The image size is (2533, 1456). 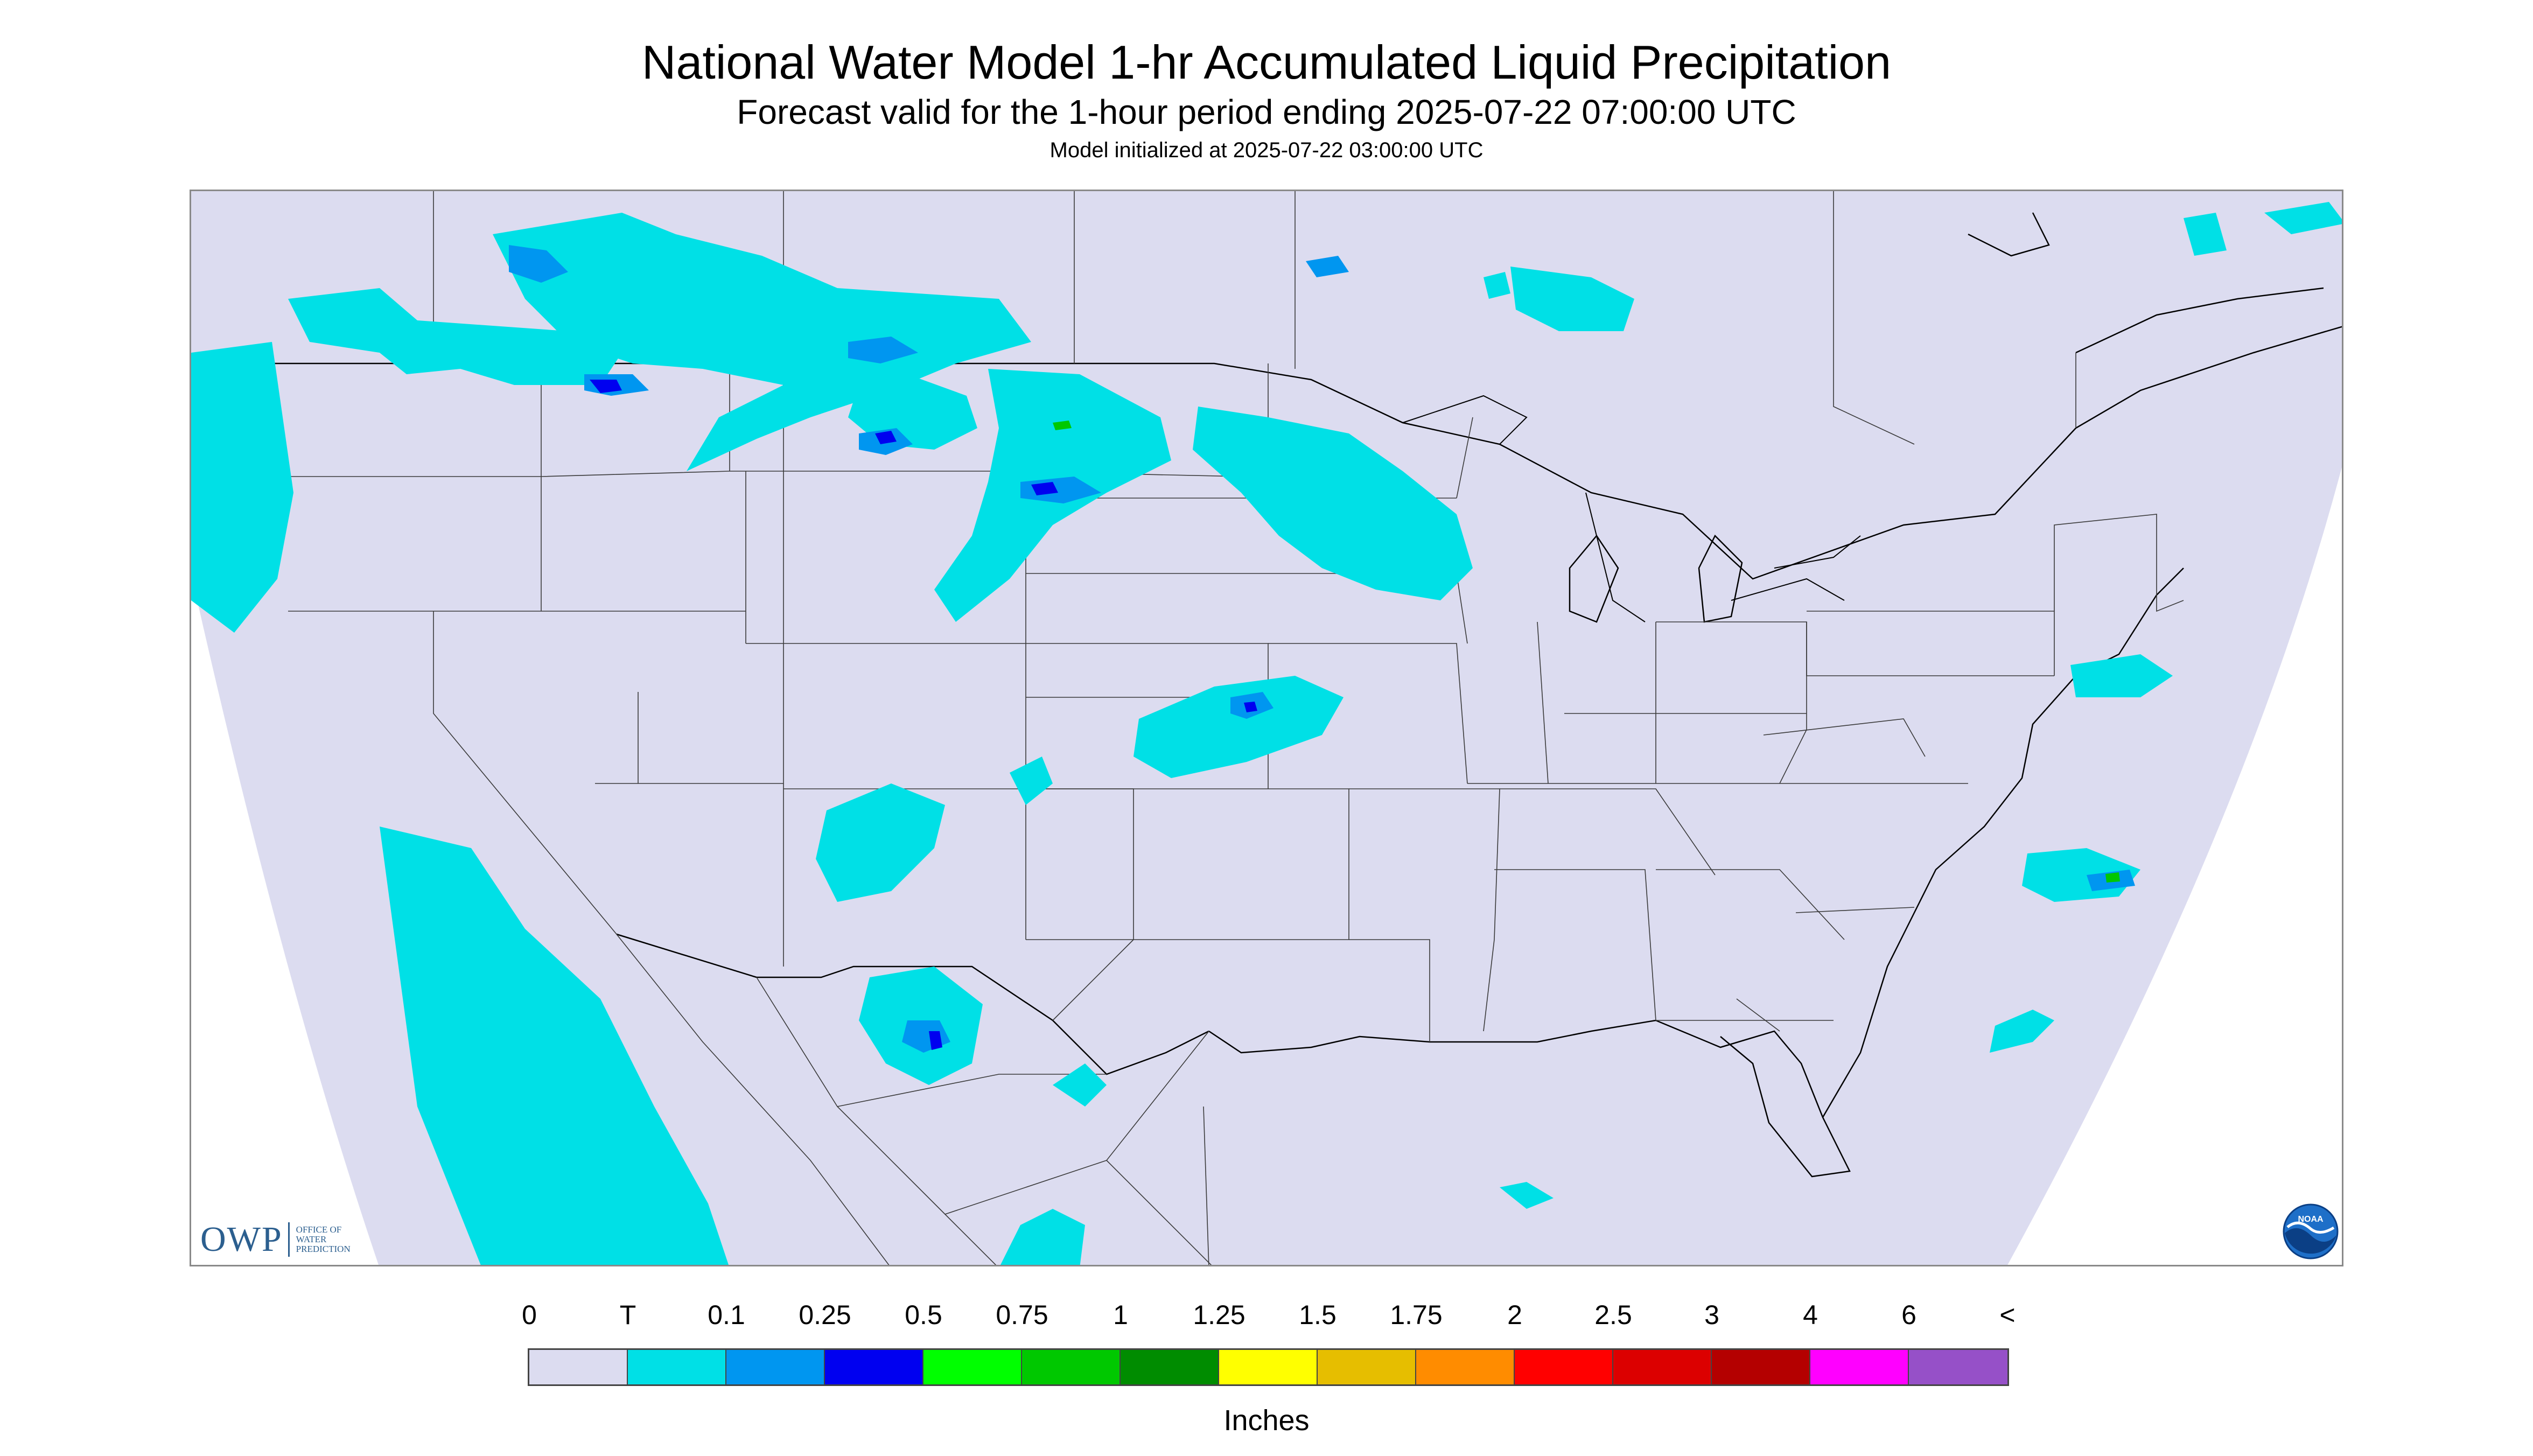 I want to click on noaa-logo: NOAA, so click(x=2311, y=1231).